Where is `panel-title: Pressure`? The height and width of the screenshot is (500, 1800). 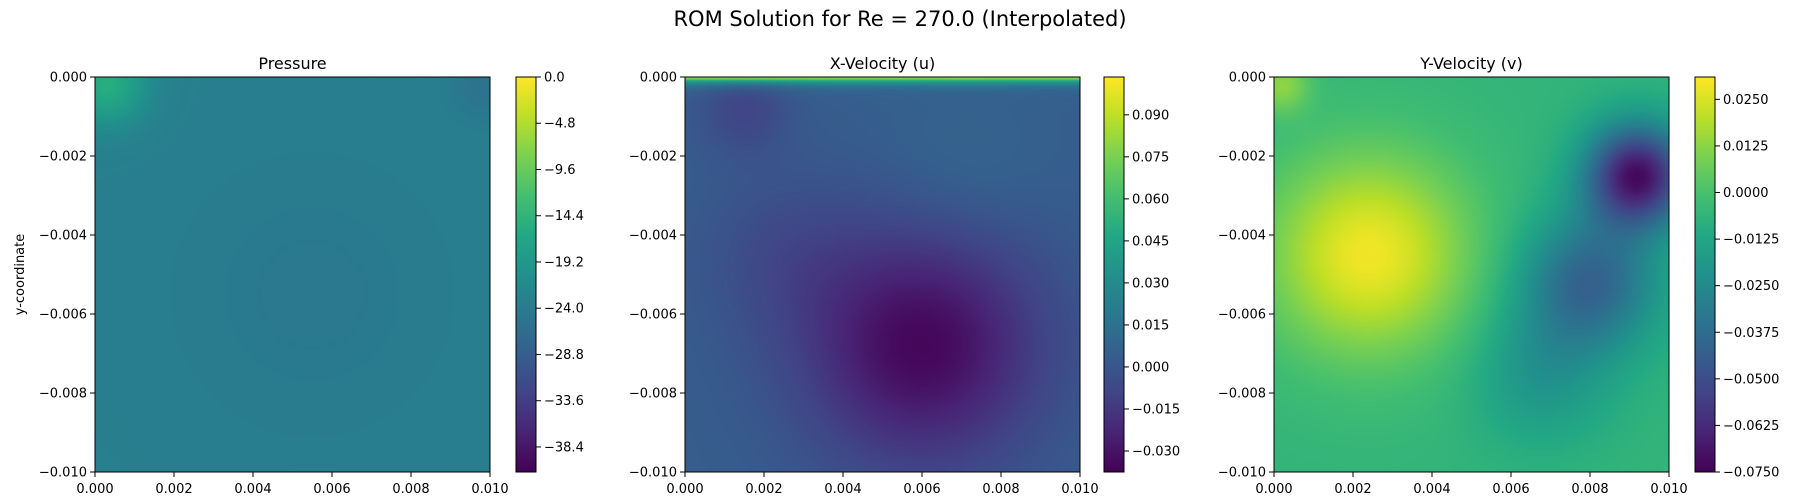 panel-title: Pressure is located at coordinates (292, 63).